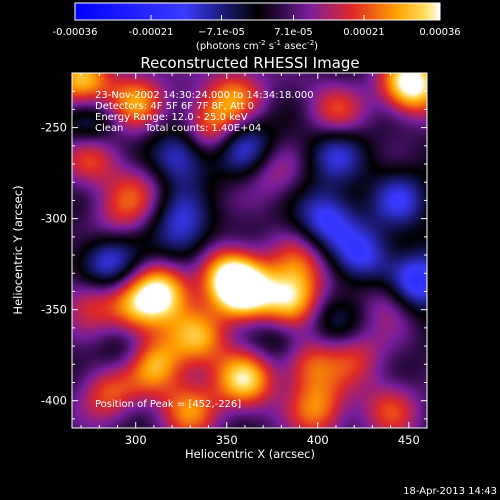 The width and height of the screenshot is (500, 500). Describe the element at coordinates (363, 32) in the screenshot. I see `colorbar-tick-label: 0.00021` at that location.